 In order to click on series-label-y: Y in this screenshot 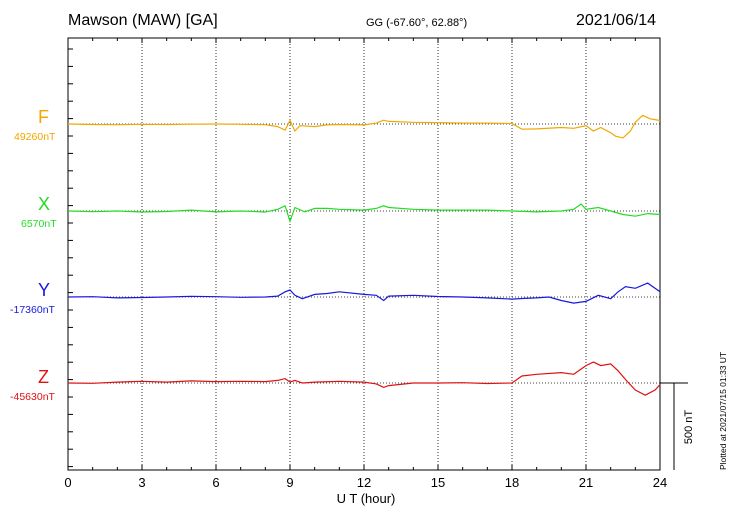, I will do `click(44, 290)`.